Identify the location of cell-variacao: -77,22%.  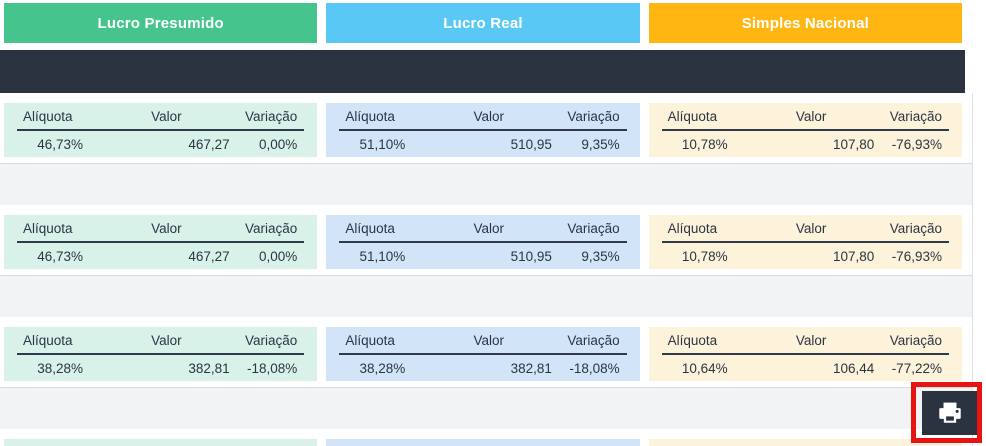
(916, 368).